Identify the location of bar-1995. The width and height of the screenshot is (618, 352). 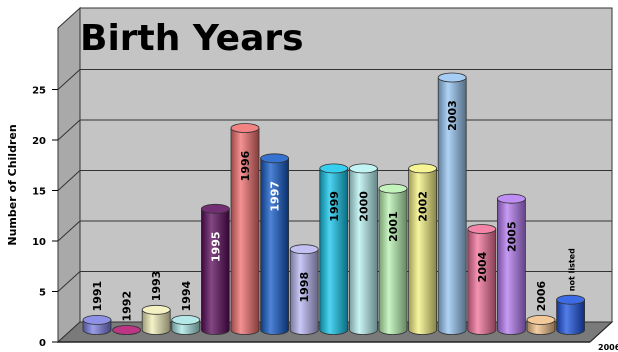
(215, 269).